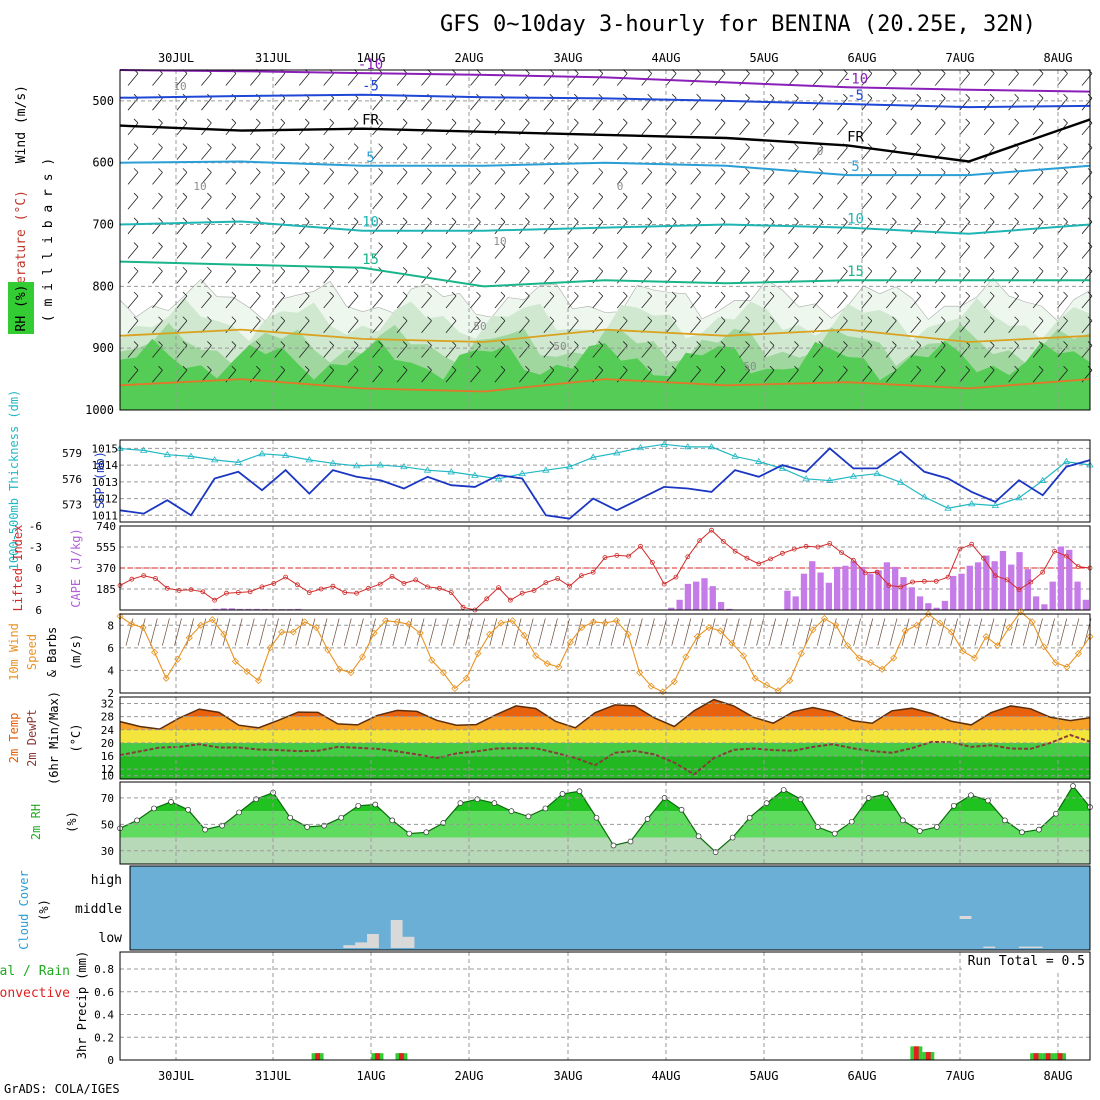  What do you see at coordinates (103, 286) in the screenshot?
I see `pressure-tick-800: 800` at bounding box center [103, 286].